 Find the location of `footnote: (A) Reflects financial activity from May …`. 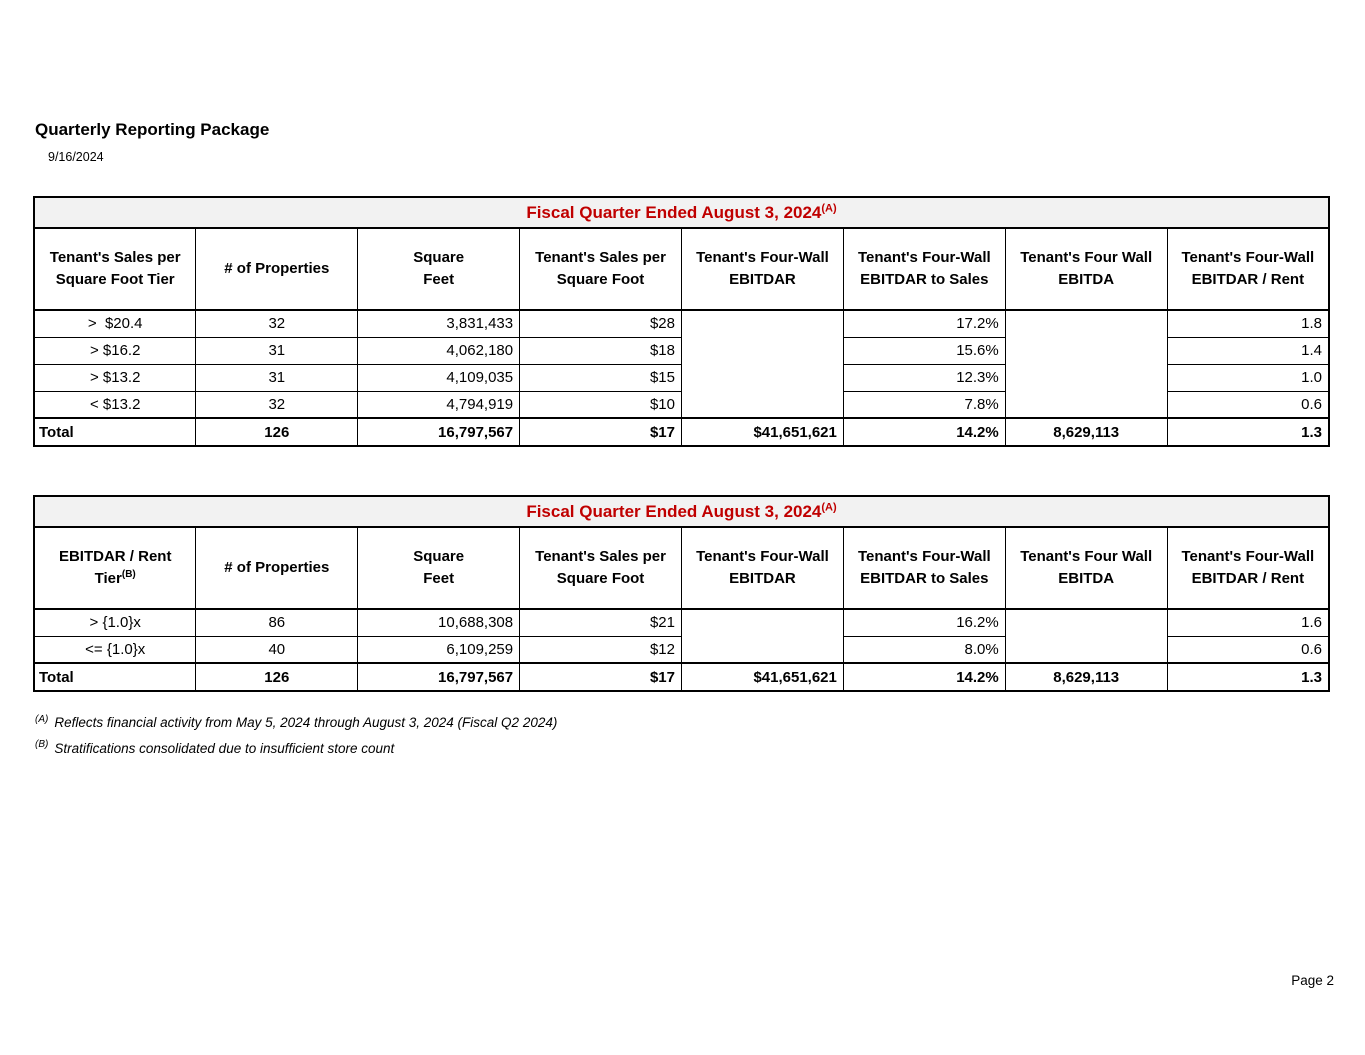

footnote: (A) Reflects financial activity from May … is located at coordinates (296, 723).